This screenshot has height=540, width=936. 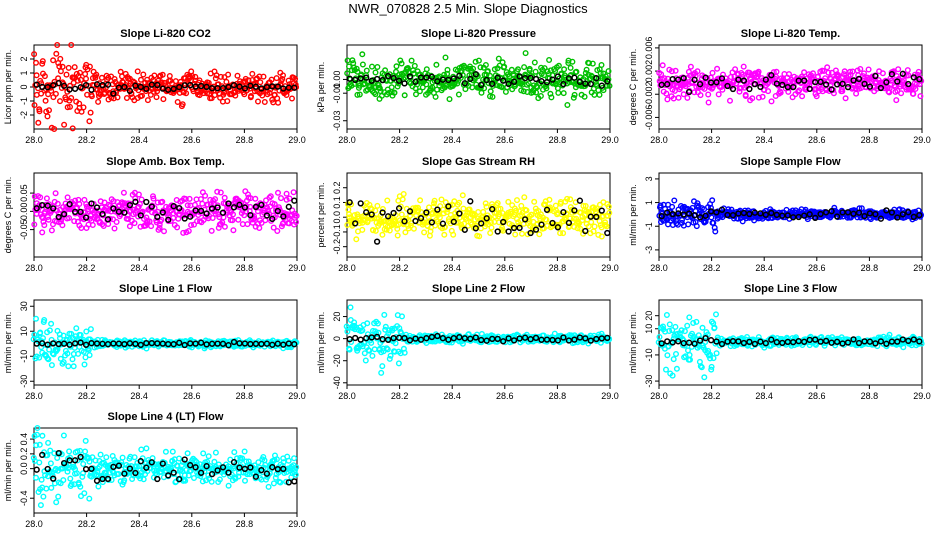 What do you see at coordinates (337, 217) in the screenshot?
I see `y-tick-label: 0.0` at bounding box center [337, 217].